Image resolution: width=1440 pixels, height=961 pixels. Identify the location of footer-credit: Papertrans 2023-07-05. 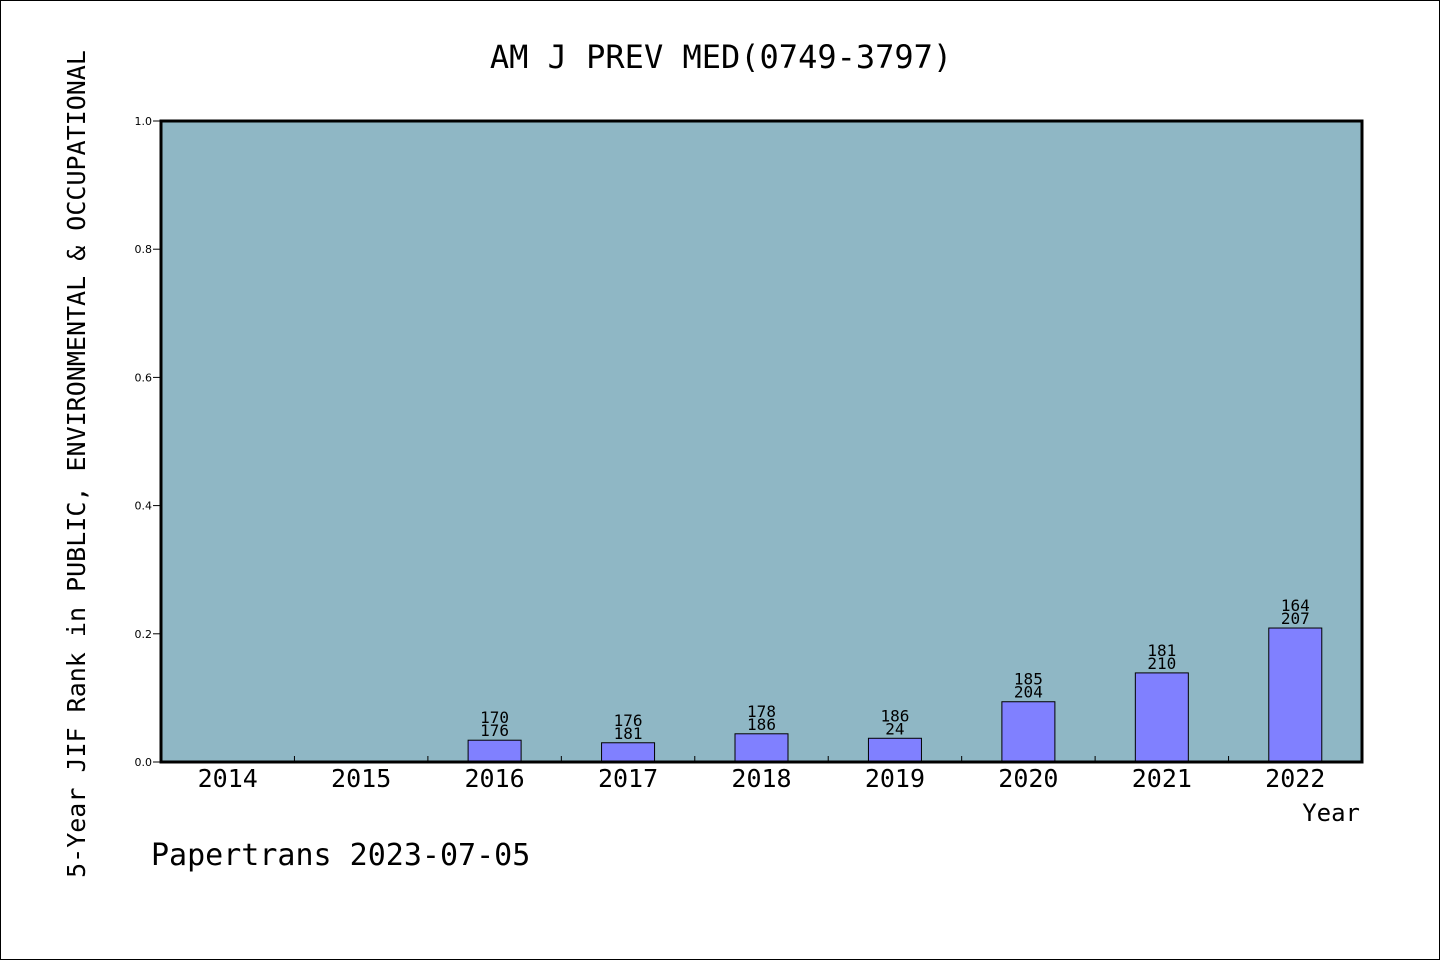
(340, 855).